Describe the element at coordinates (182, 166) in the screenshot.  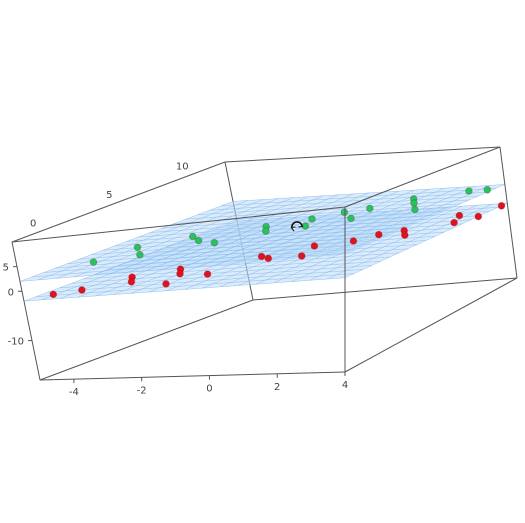
I see `y-tick-label: 10` at that location.